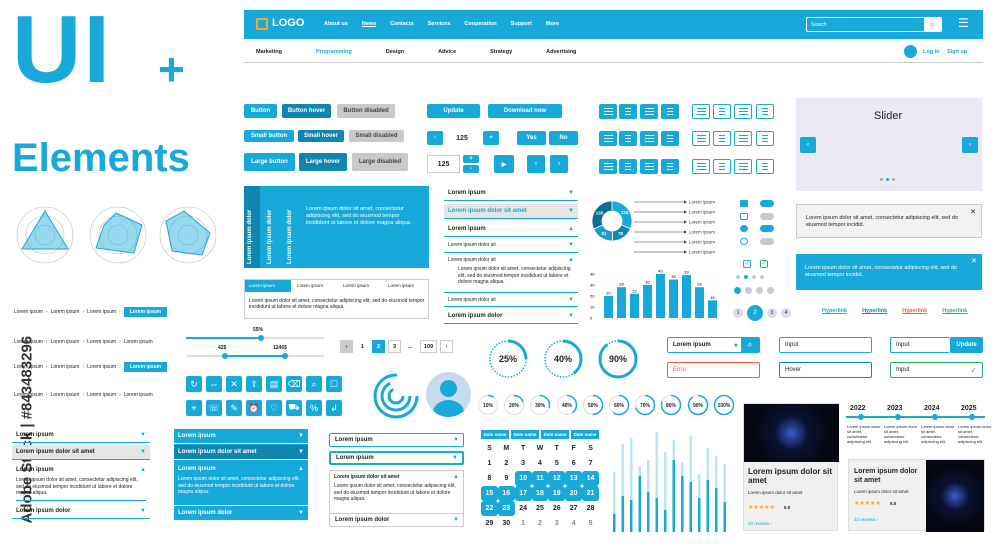 The height and width of the screenshot is (551, 1000). I want to click on htab-2: Lorem ipsum, so click(310, 285).